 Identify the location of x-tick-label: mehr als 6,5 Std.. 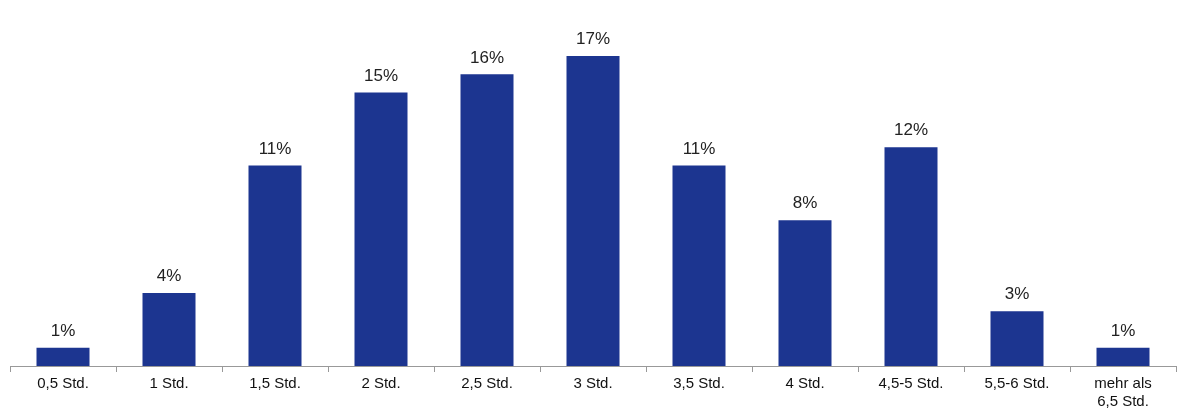
(1123, 392).